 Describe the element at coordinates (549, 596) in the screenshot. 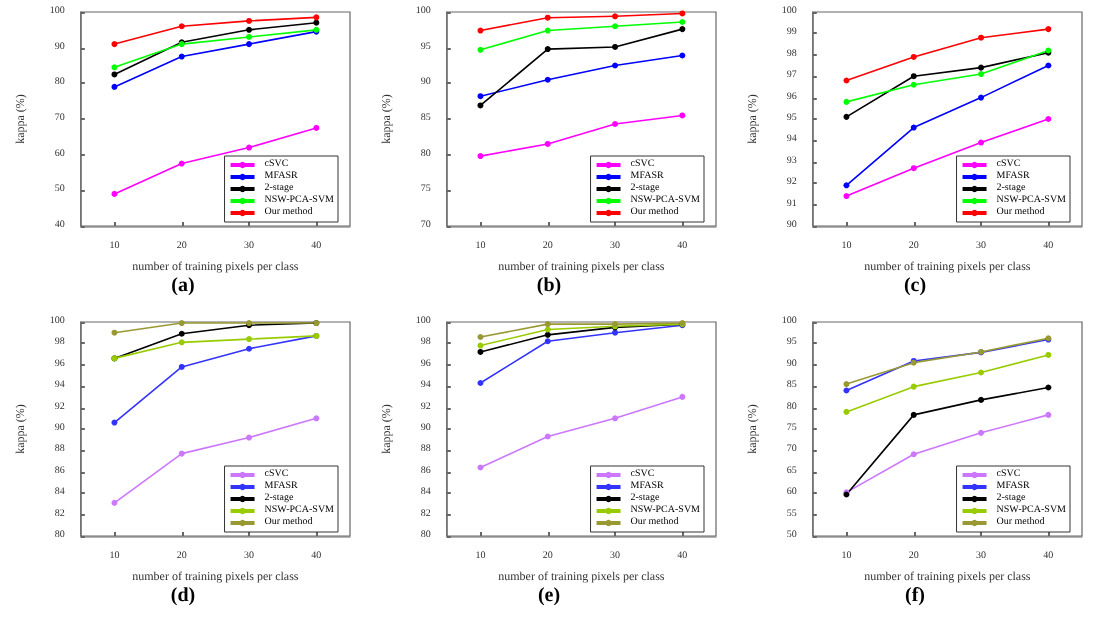

I see `text: (e)` at that location.